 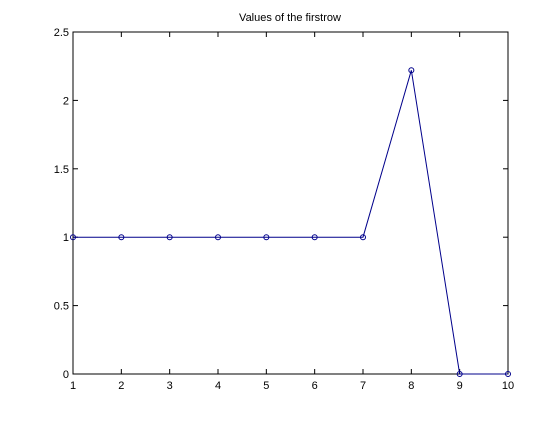 What do you see at coordinates (266, 386) in the screenshot?
I see `x-tick-label: 5` at bounding box center [266, 386].